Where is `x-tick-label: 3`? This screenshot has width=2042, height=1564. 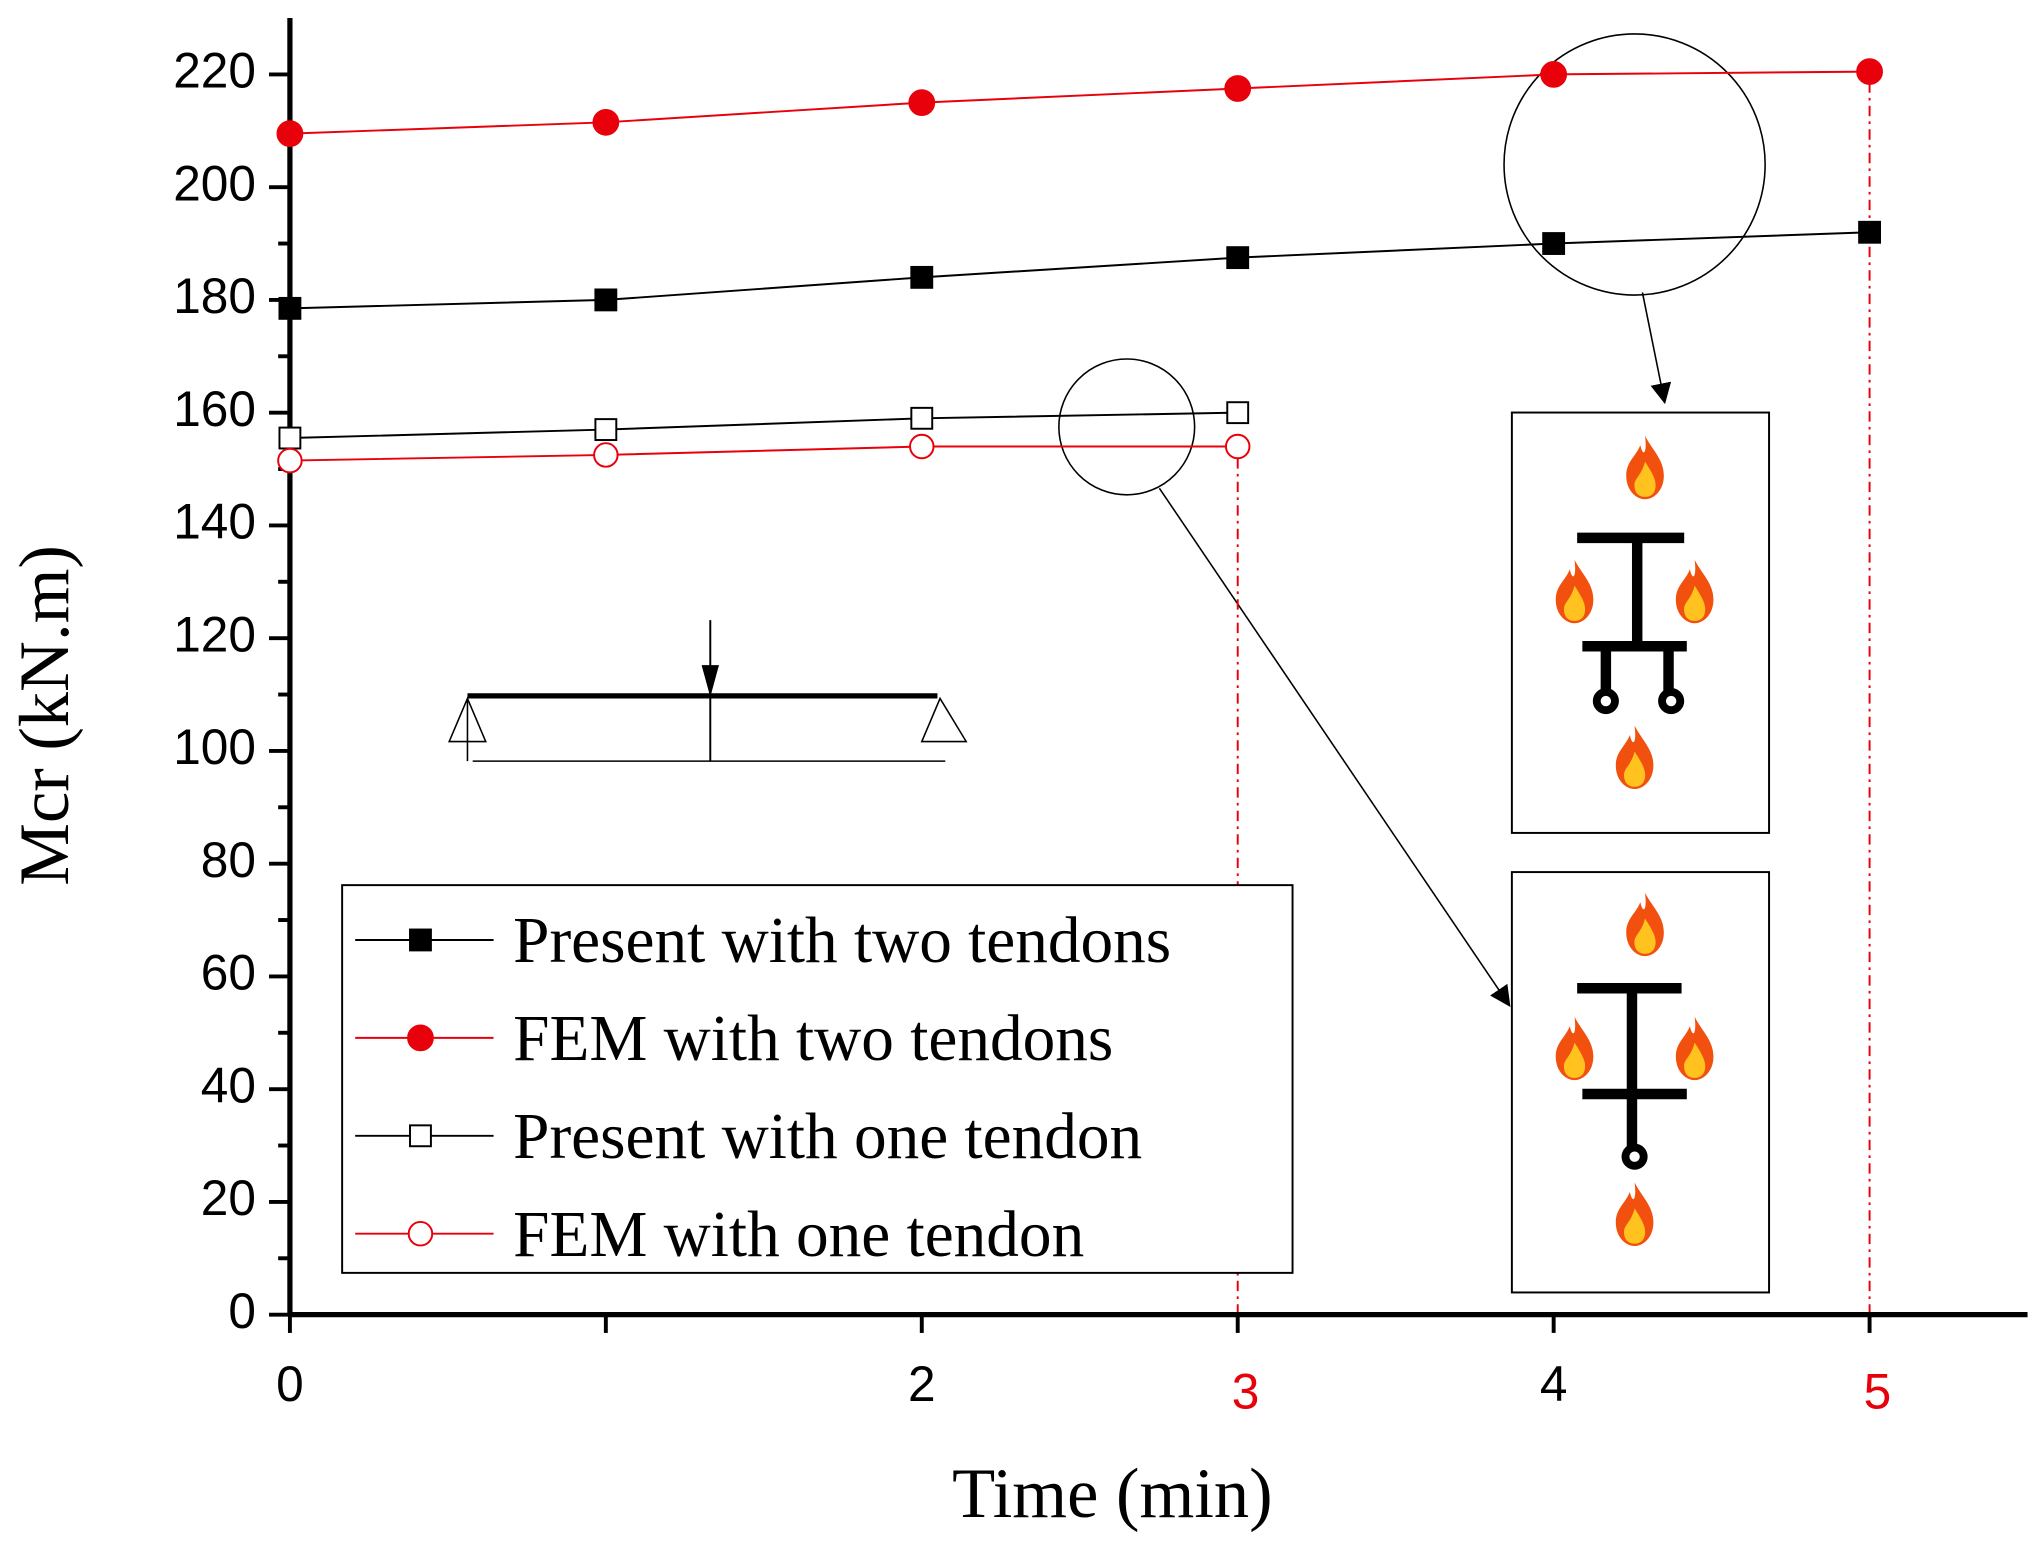
x-tick-label: 3 is located at coordinates (1246, 1392).